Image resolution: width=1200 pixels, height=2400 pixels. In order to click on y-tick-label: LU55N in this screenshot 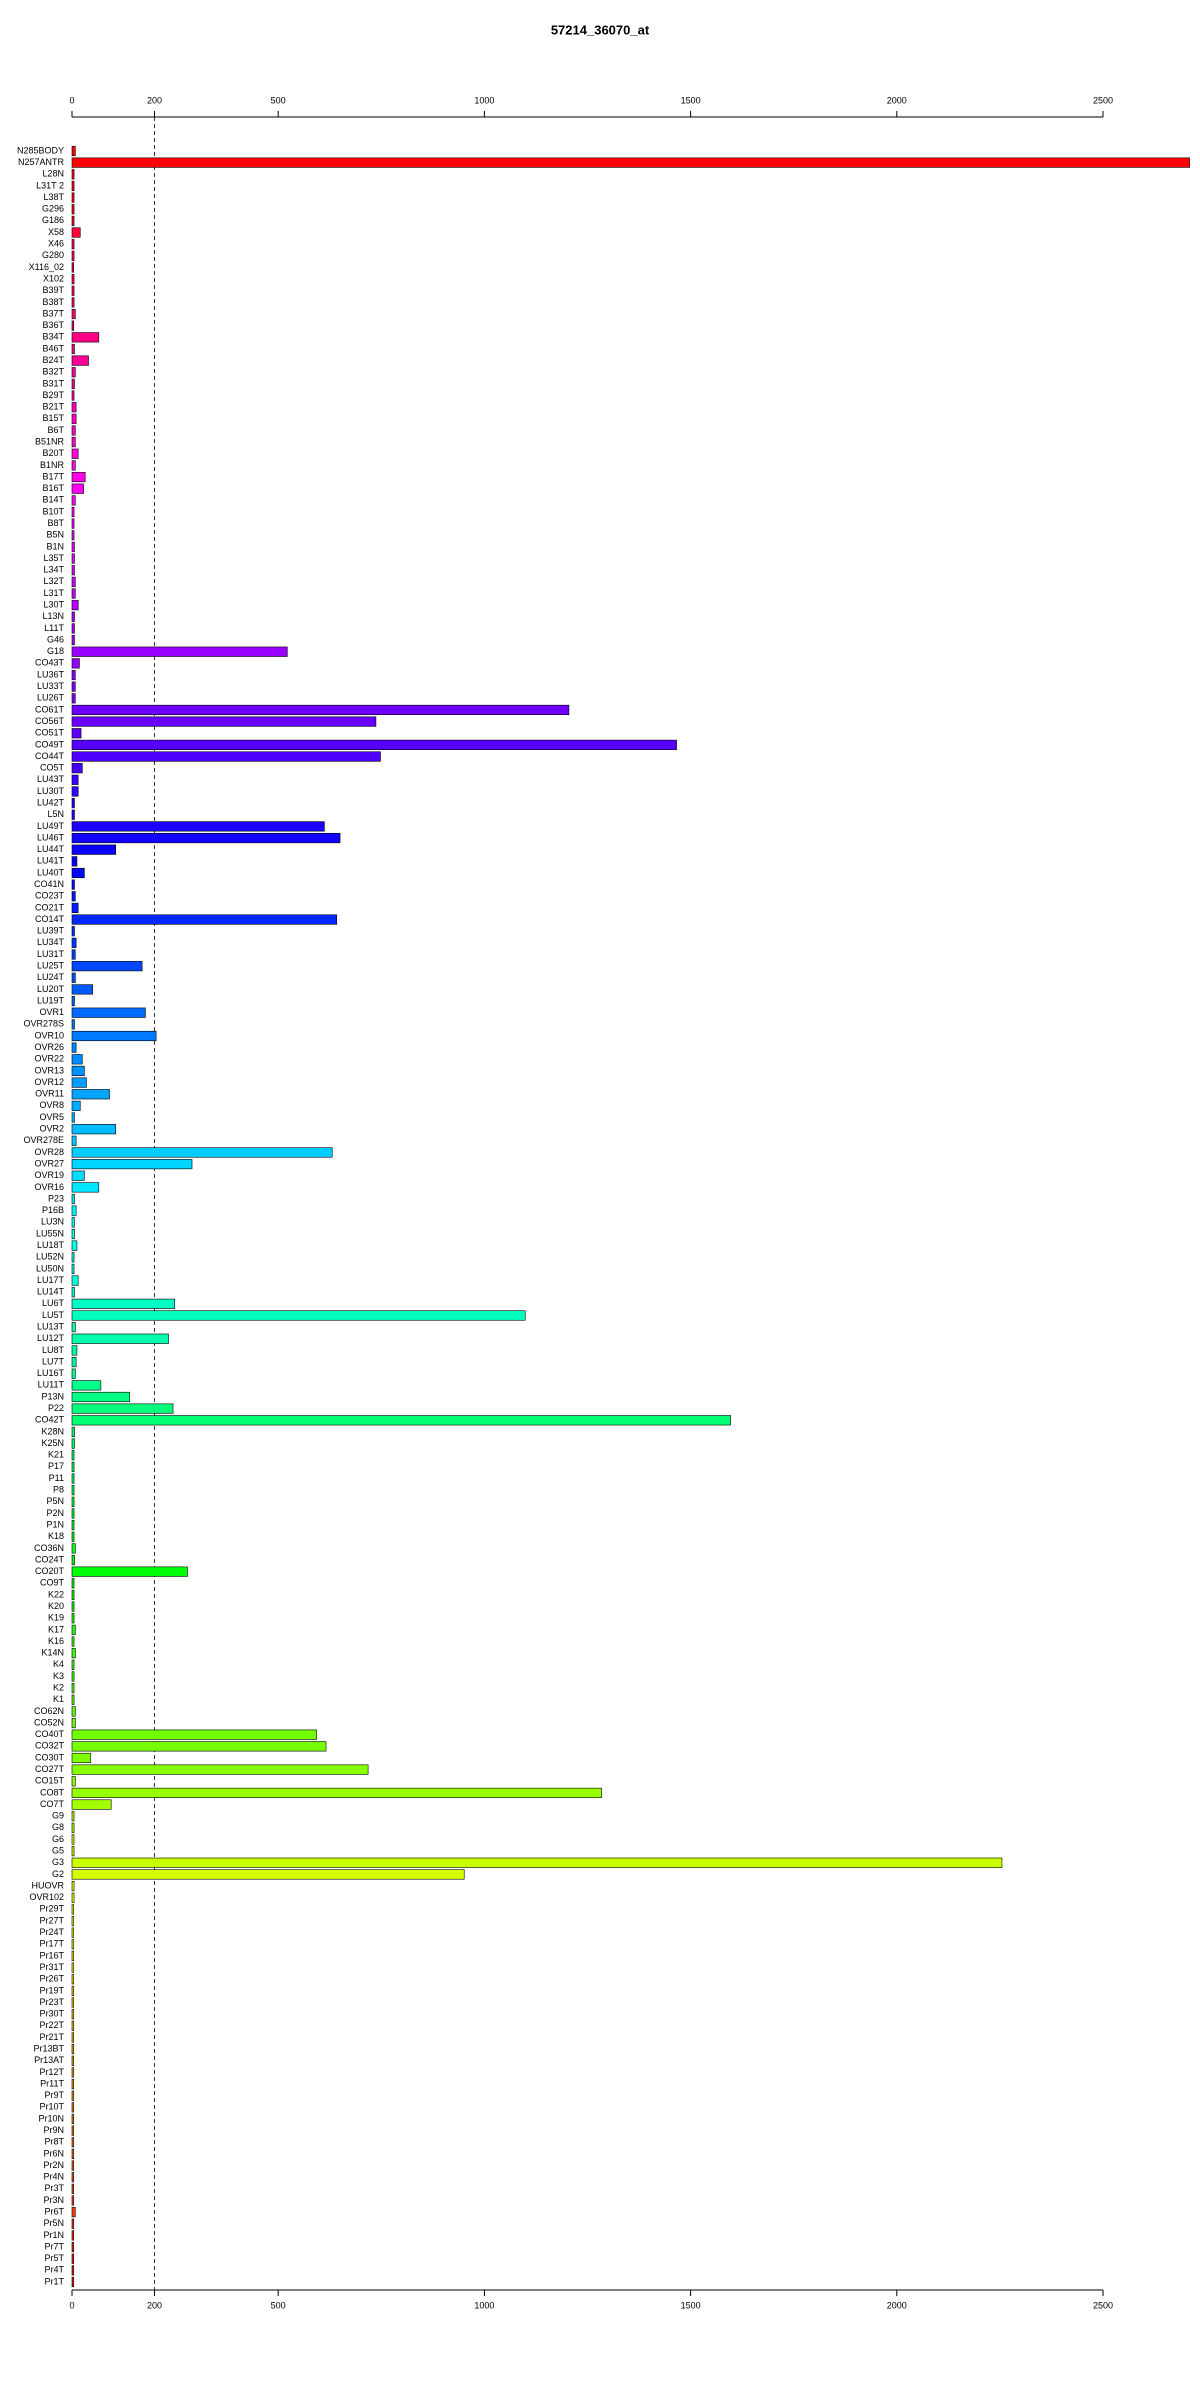, I will do `click(50, 1233)`.